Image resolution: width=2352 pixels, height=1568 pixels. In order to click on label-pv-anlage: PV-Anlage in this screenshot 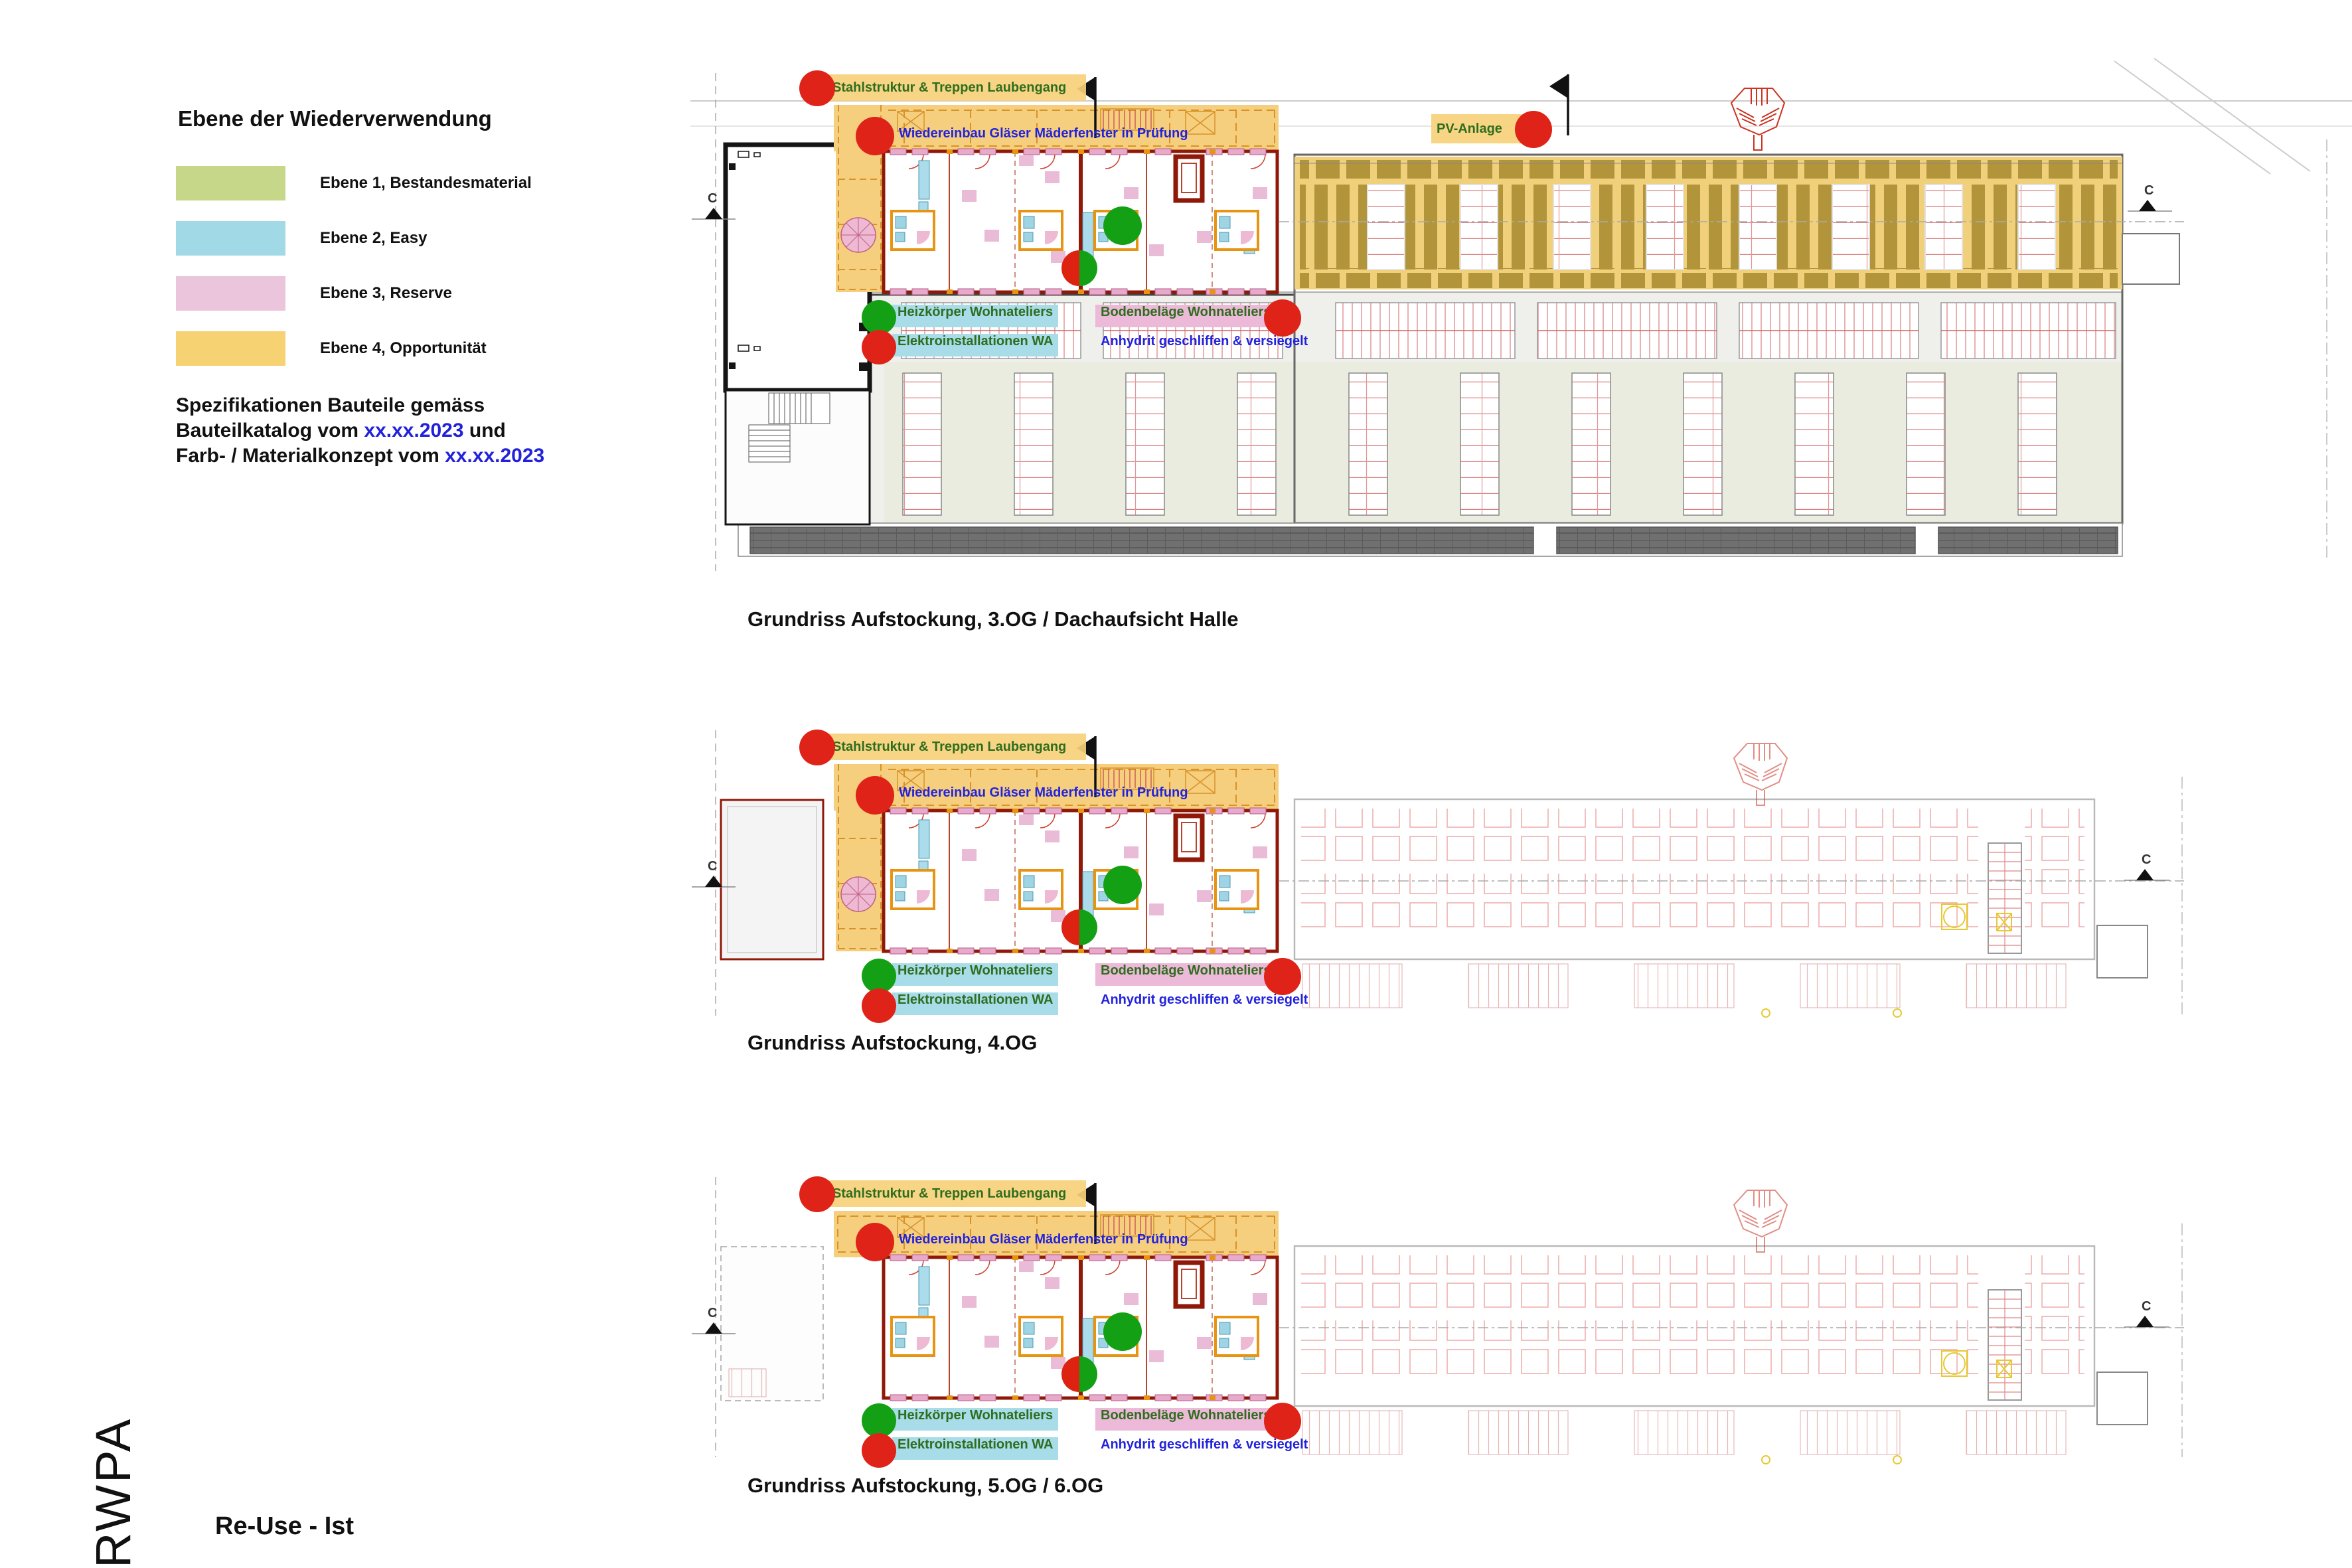, I will do `click(1480, 129)`.